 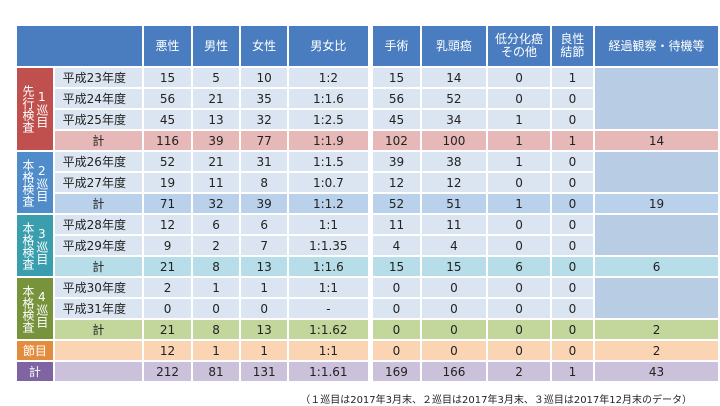 I want to click on value-cell: 1:1.2, so click(x=328, y=203).